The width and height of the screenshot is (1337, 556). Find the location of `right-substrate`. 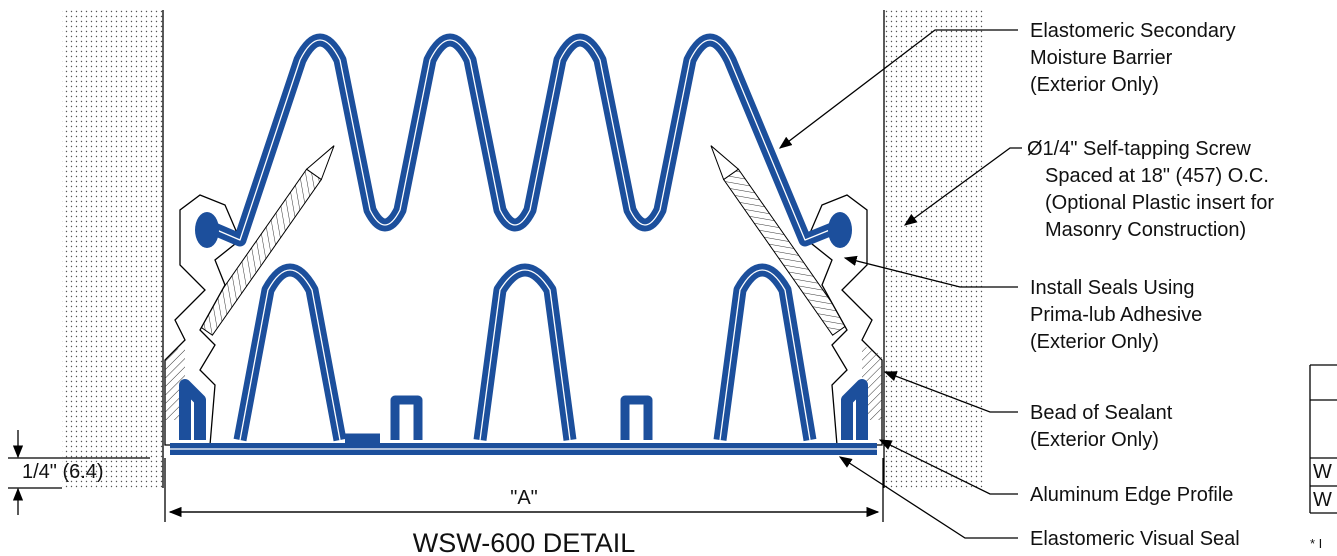

right-substrate is located at coordinates (934, 249).